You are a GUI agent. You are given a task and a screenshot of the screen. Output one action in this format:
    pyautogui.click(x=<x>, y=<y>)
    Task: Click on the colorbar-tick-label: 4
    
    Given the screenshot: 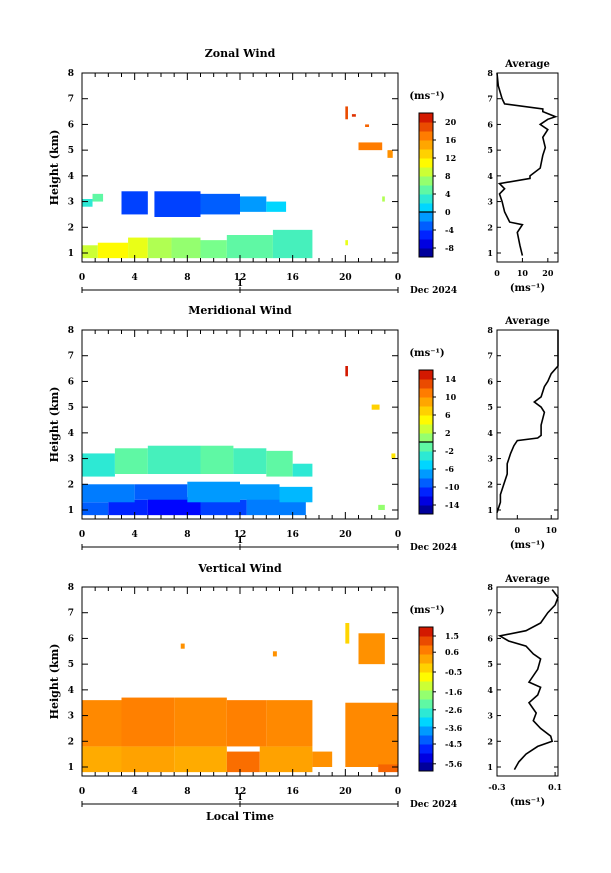 What is the action you would take?
    pyautogui.click(x=448, y=194)
    